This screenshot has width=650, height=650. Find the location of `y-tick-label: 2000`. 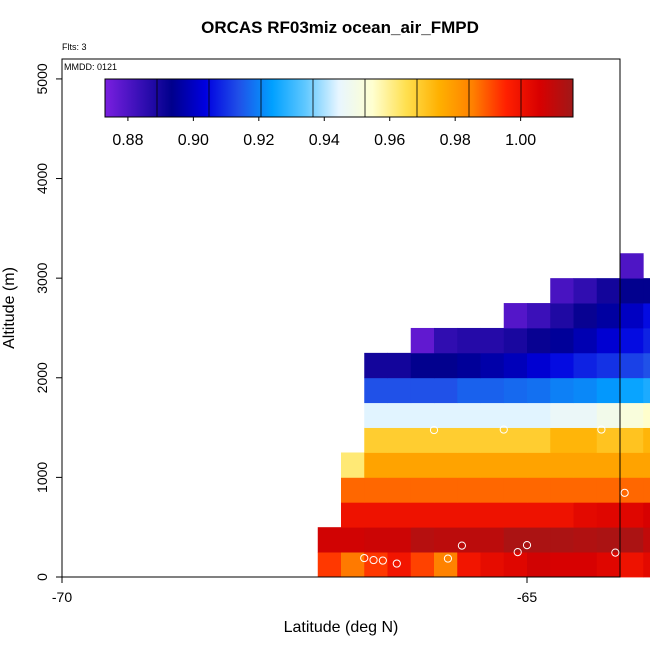

y-tick-label: 2000 is located at coordinates (42, 377).